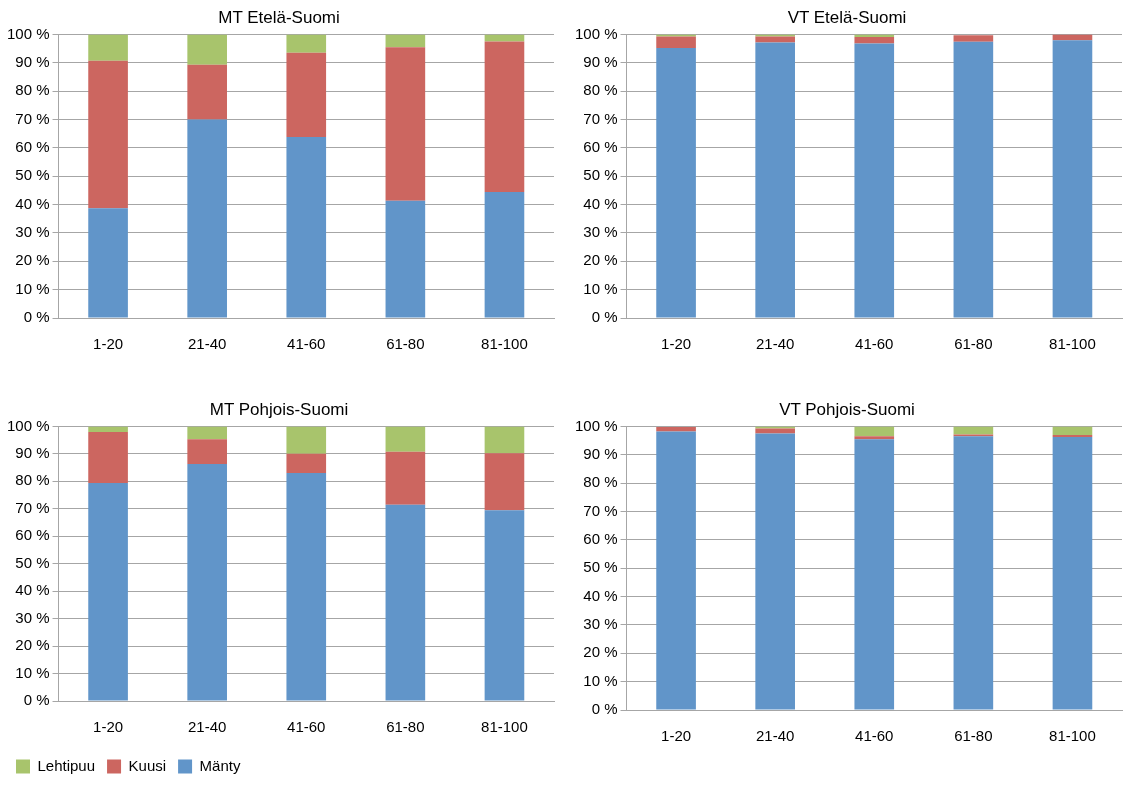 Image resolution: width=1136 pixels, height=791 pixels. What do you see at coordinates (847, 17) in the screenshot?
I see `chart-title: VT Etelä-Suomi` at bounding box center [847, 17].